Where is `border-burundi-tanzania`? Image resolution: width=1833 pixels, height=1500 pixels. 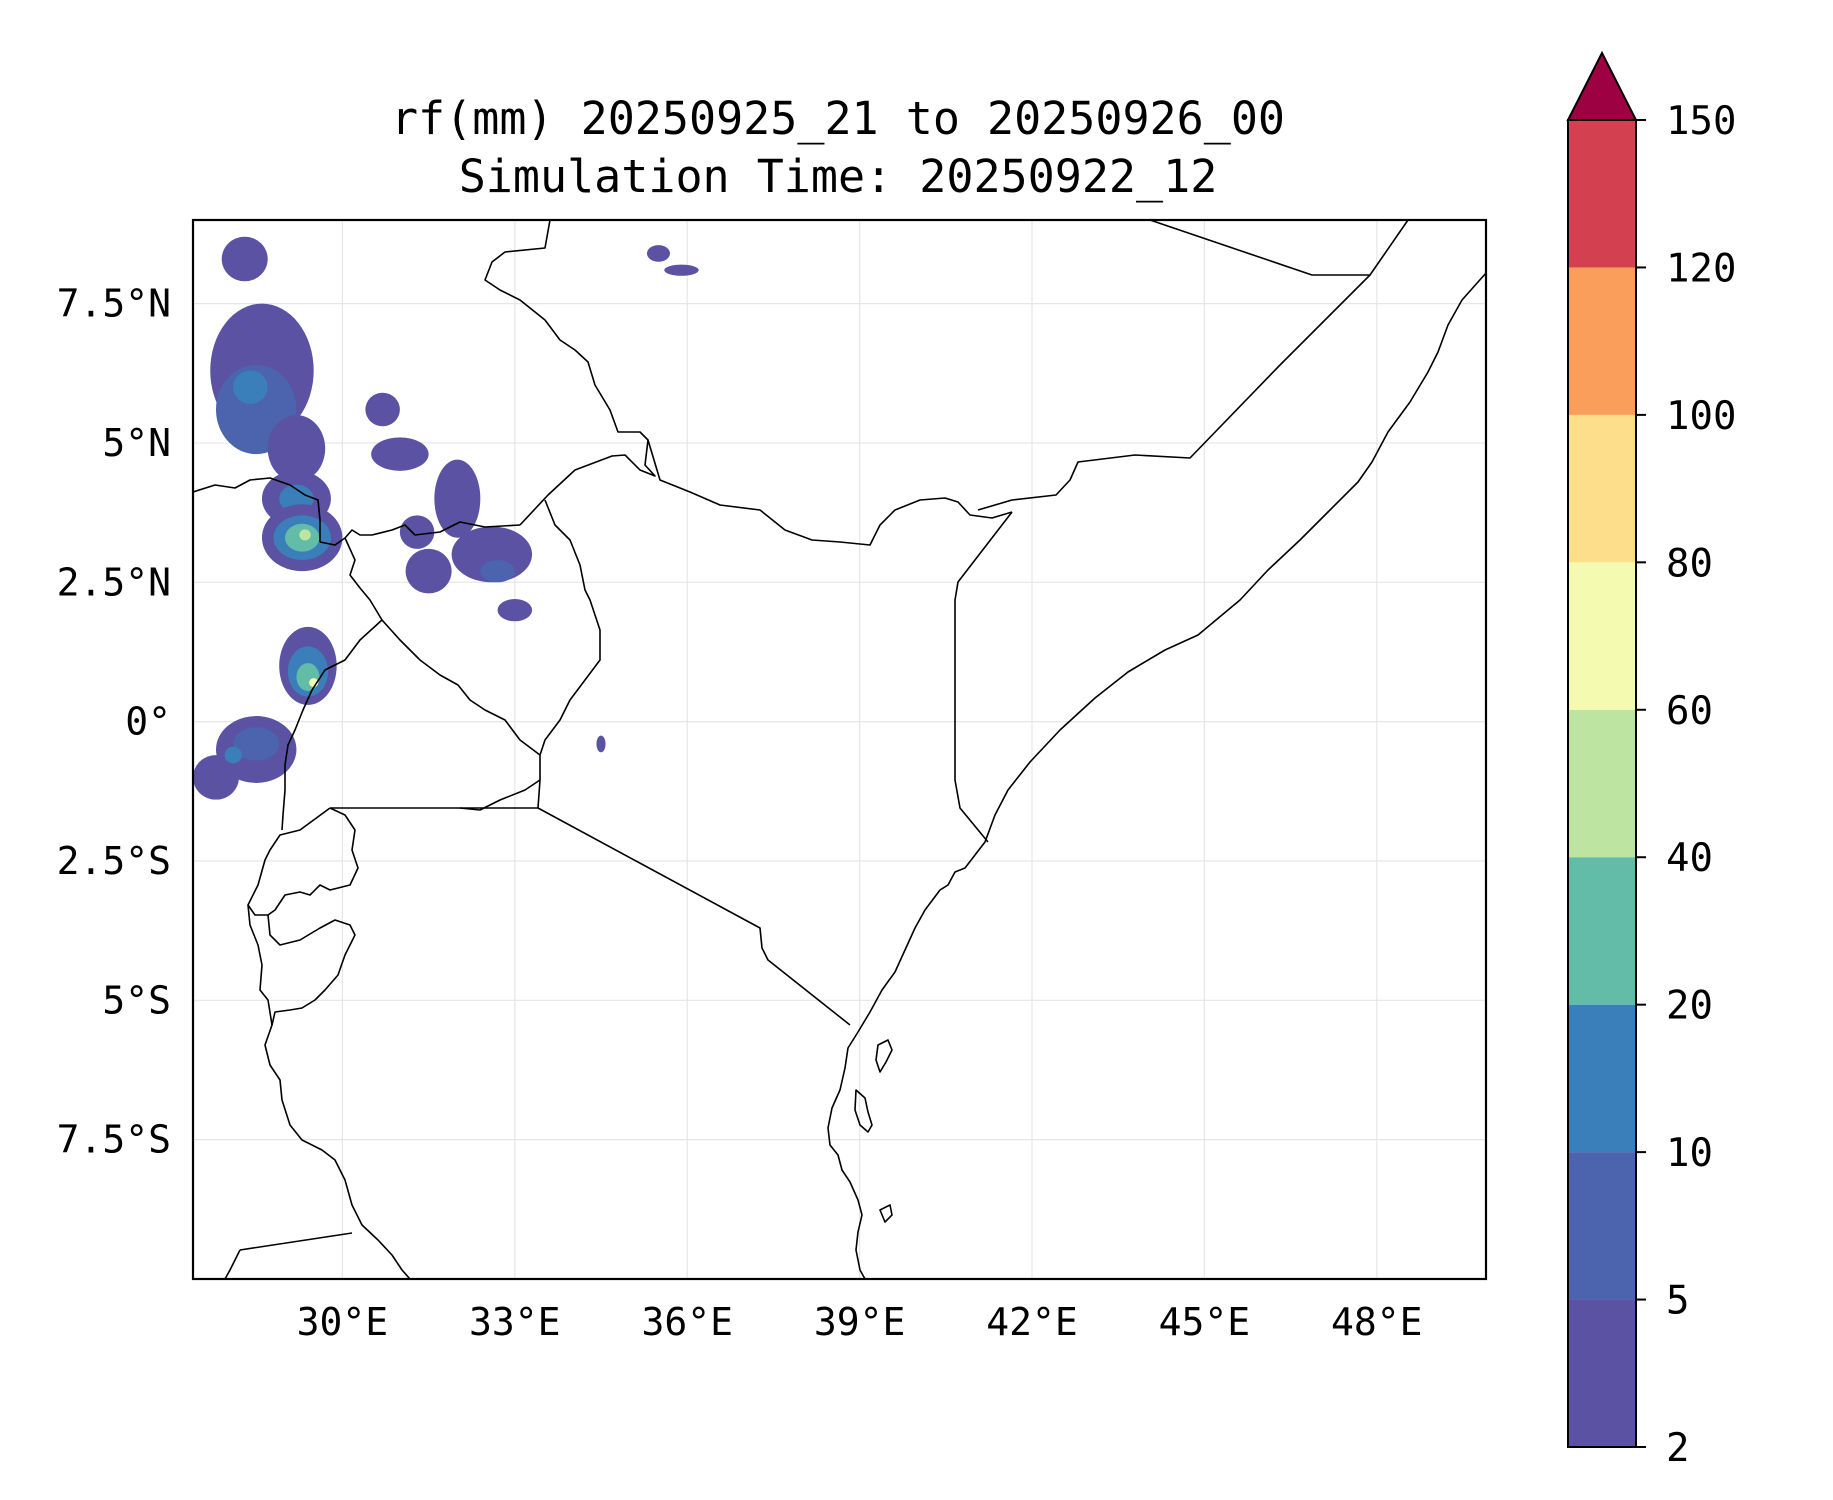
border-burundi-tanzania is located at coordinates (311, 970).